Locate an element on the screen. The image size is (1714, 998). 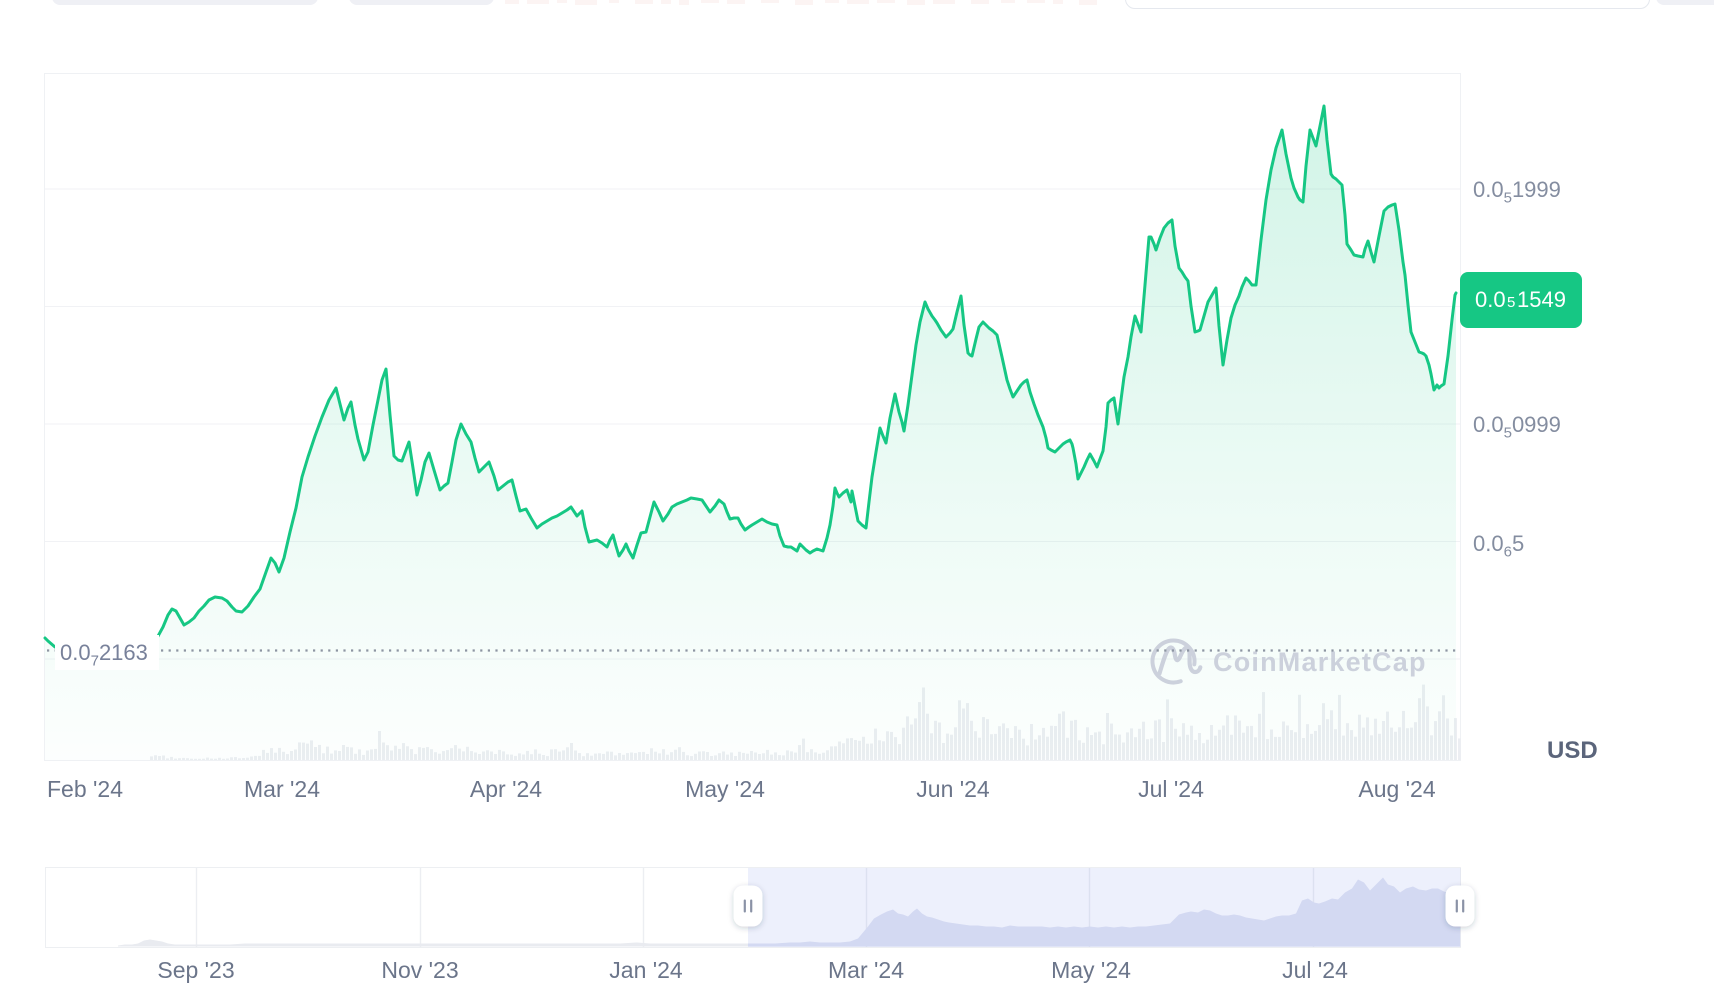
svg-text: CoinMarketCap is located at coordinates (1320, 662).